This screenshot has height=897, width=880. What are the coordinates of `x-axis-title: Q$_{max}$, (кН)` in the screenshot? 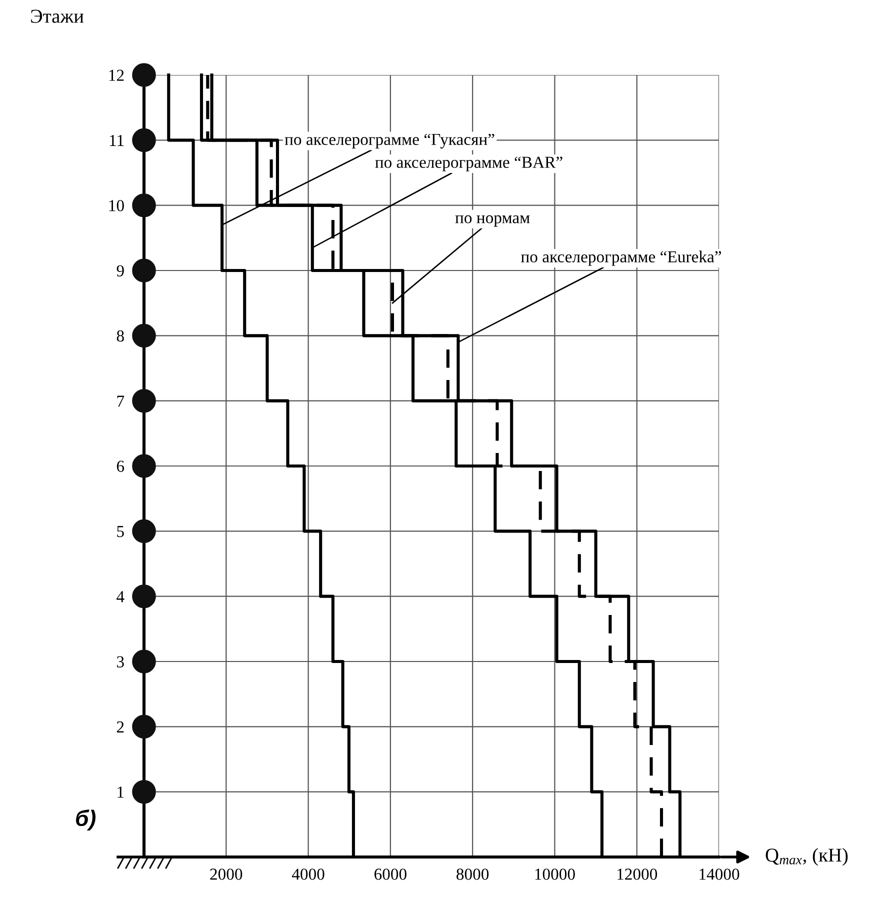 It's located at (807, 857).